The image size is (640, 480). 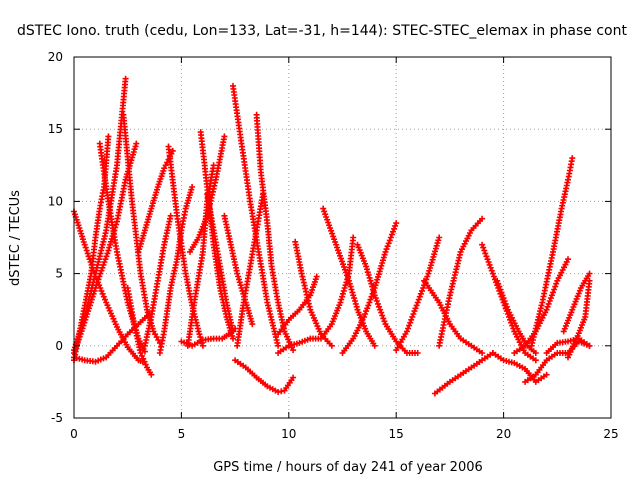 What do you see at coordinates (348, 467) in the screenshot?
I see `x-axis-title: GPS time / hours of day 241 of year 2006` at bounding box center [348, 467].